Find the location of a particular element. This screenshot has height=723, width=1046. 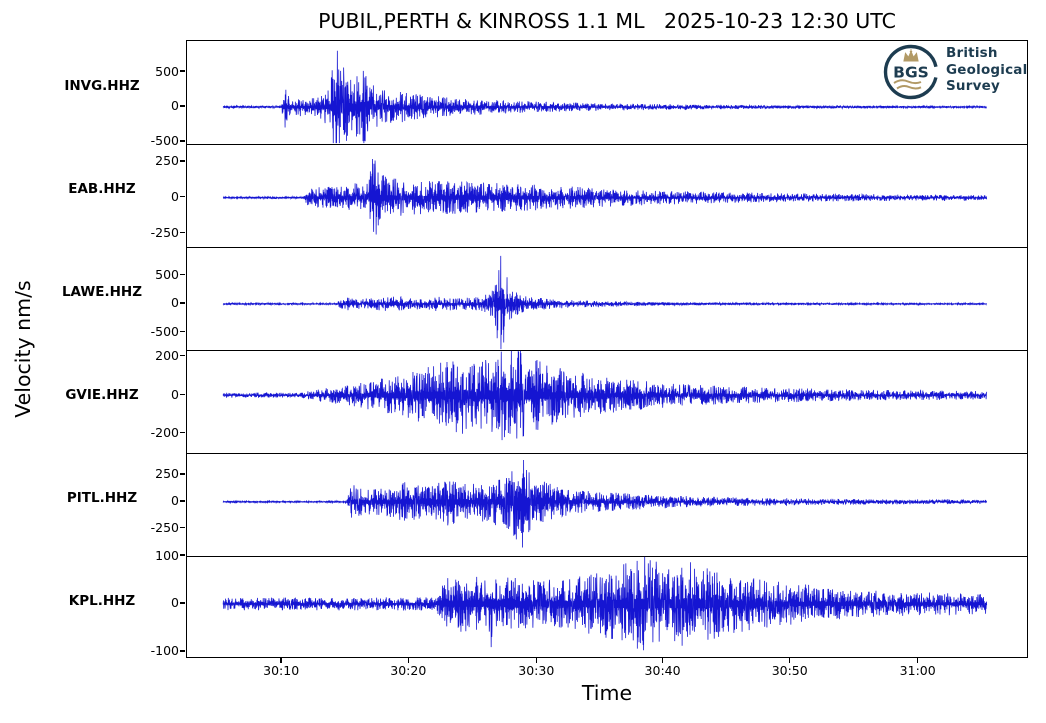

bgs-logo-line2: Geological is located at coordinates (987, 69).